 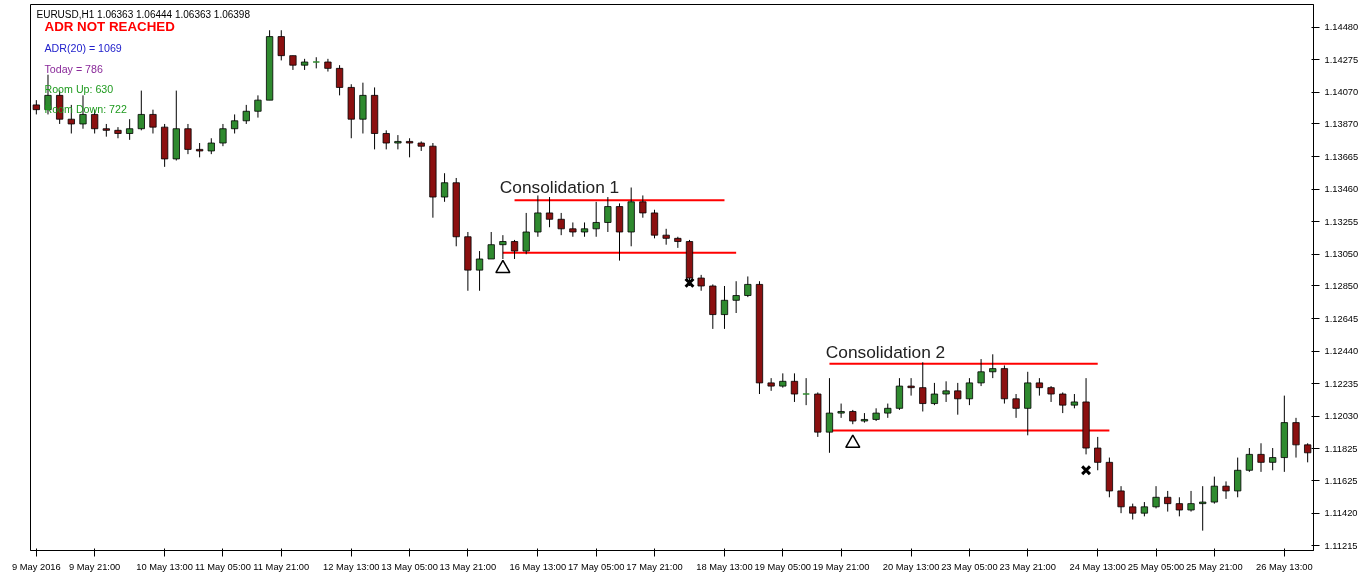 I want to click on x-tick-label: 13 May 05:00, so click(x=409, y=566).